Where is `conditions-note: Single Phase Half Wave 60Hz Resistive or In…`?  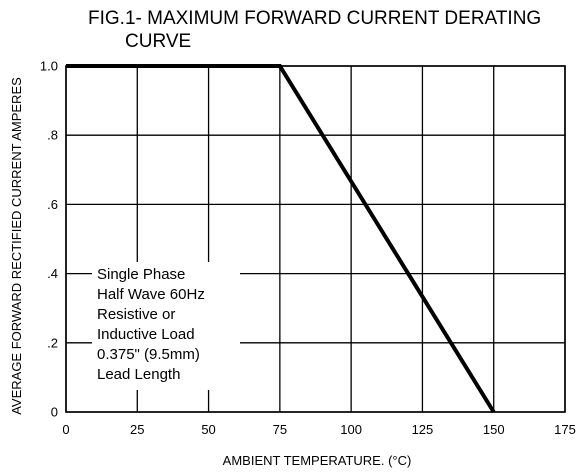 conditions-note: Single Phase Half Wave 60Hz Resistive or In… is located at coordinates (166, 326).